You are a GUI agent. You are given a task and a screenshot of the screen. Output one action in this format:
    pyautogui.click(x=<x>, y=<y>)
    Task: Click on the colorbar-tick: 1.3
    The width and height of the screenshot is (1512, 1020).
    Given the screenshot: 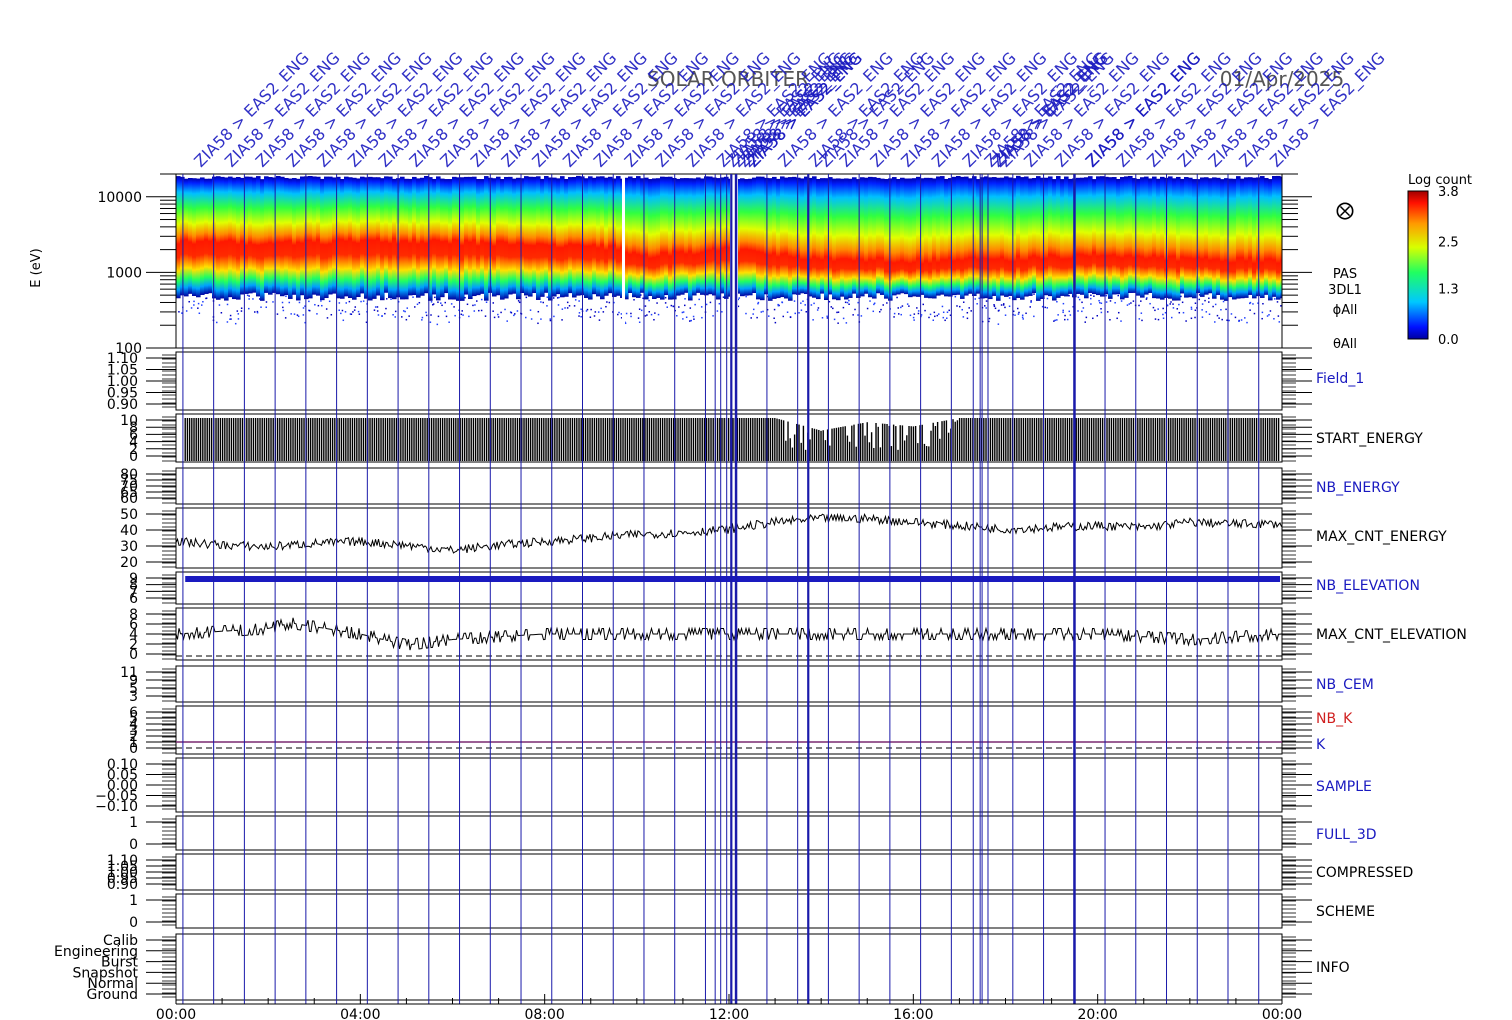 What is the action you would take?
    pyautogui.click(x=1448, y=289)
    